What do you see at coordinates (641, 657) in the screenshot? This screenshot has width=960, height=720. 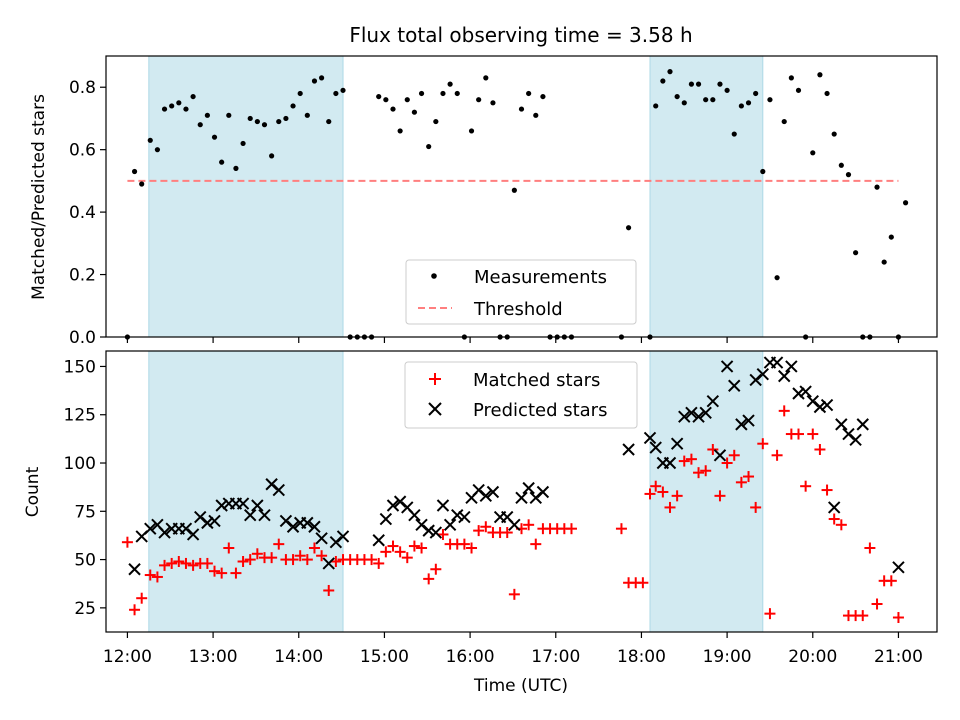 I see `x-tick-label: 18:00` at bounding box center [641, 657].